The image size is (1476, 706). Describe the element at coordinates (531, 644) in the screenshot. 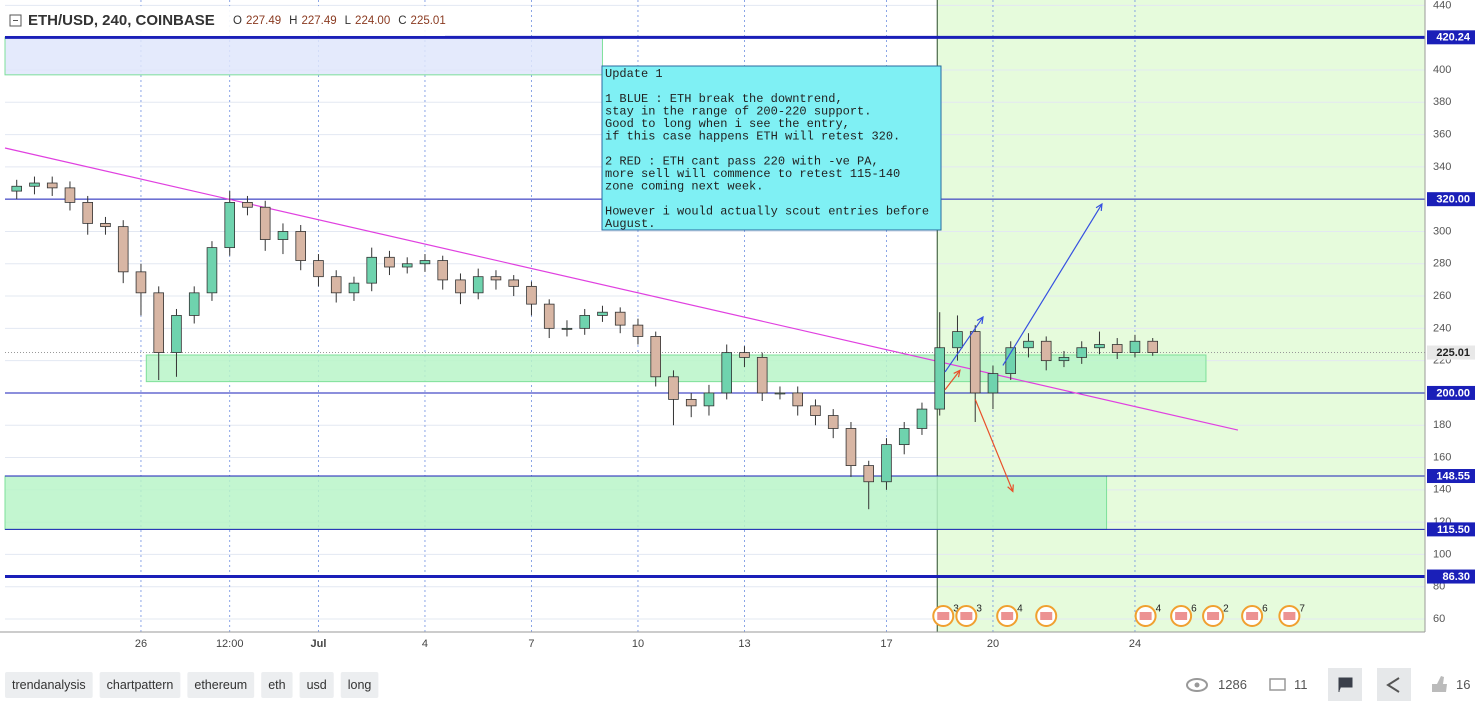

I see `x-tick-label: 7` at that location.